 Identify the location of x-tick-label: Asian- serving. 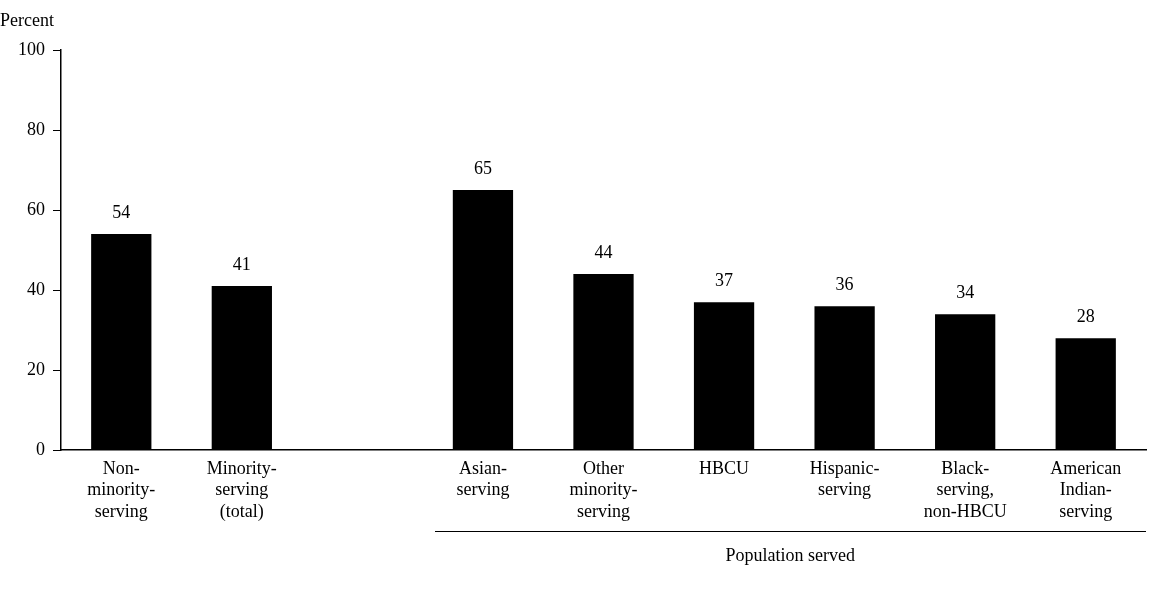
(483, 478).